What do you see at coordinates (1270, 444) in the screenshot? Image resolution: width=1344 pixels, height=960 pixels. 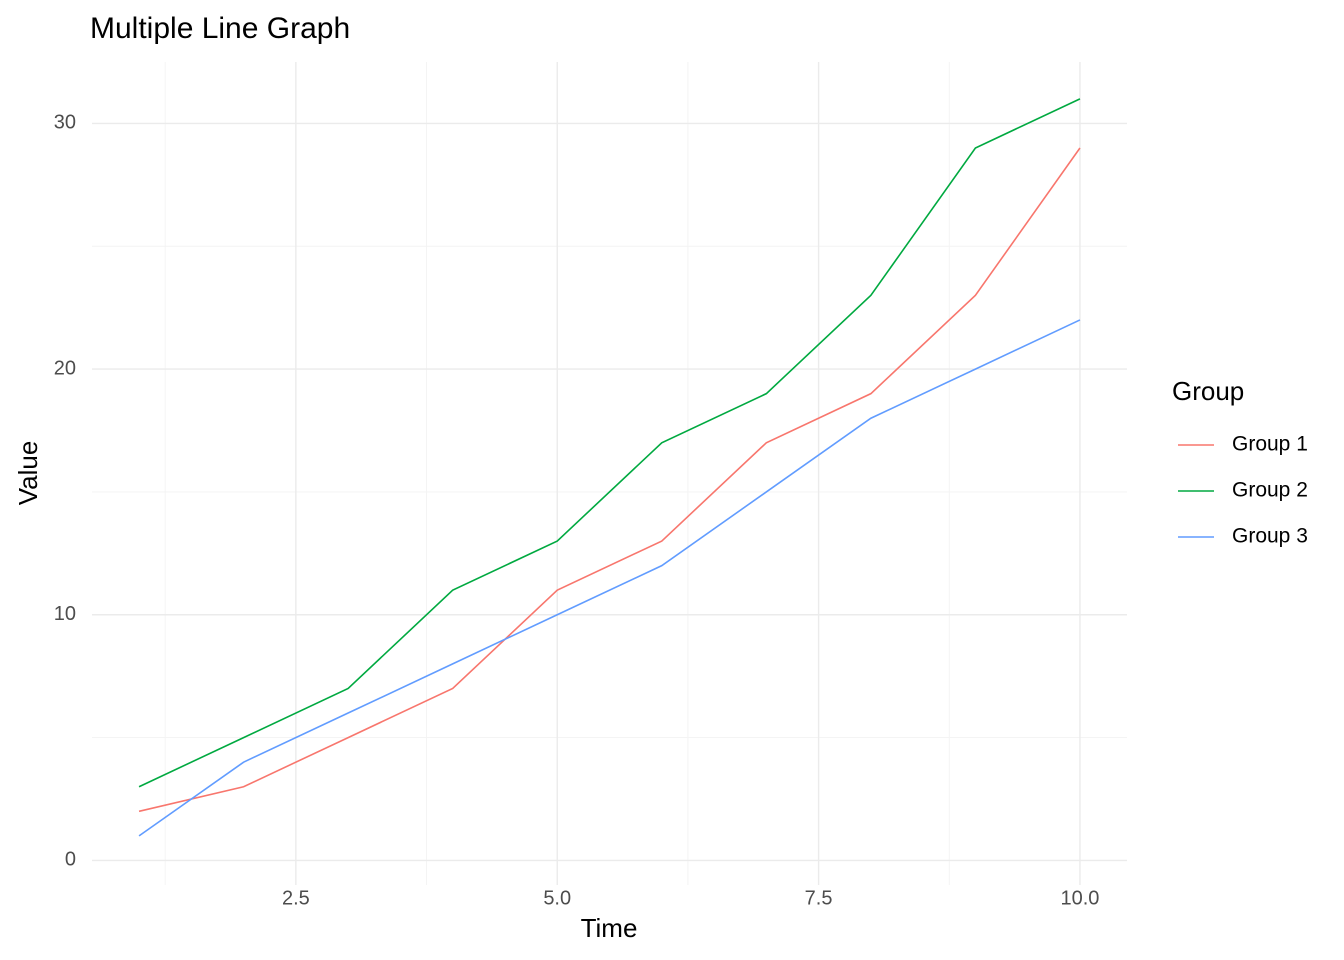 I see `legend-label: Group 1` at bounding box center [1270, 444].